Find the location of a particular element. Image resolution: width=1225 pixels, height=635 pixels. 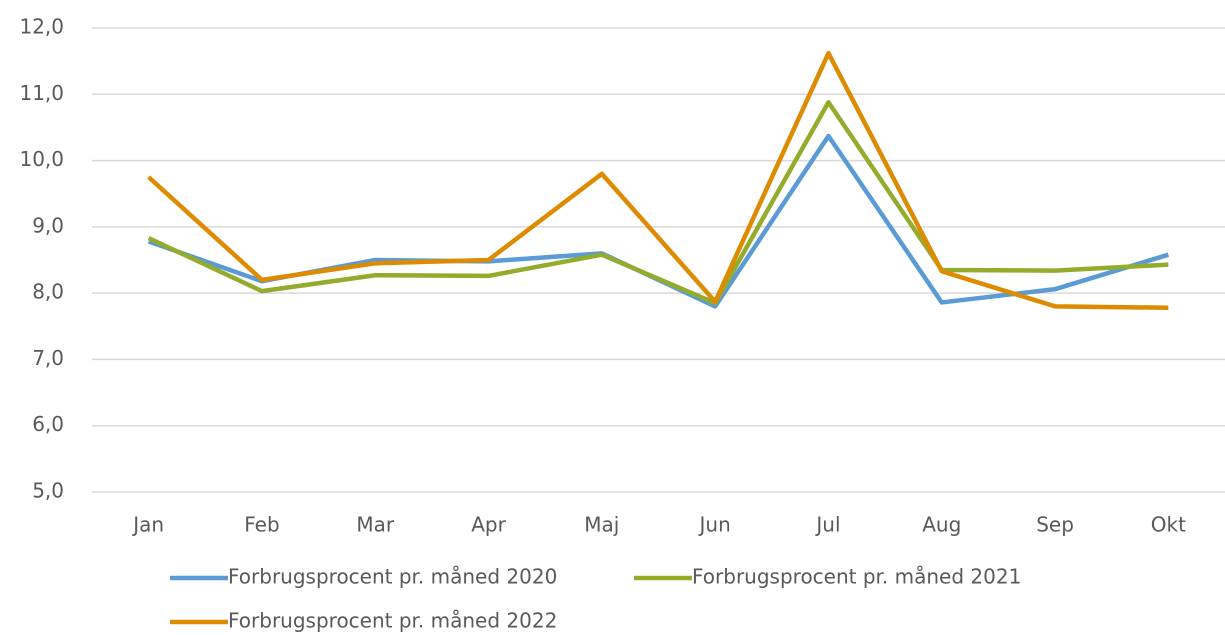

x-tick-label: Maj is located at coordinates (601, 525).